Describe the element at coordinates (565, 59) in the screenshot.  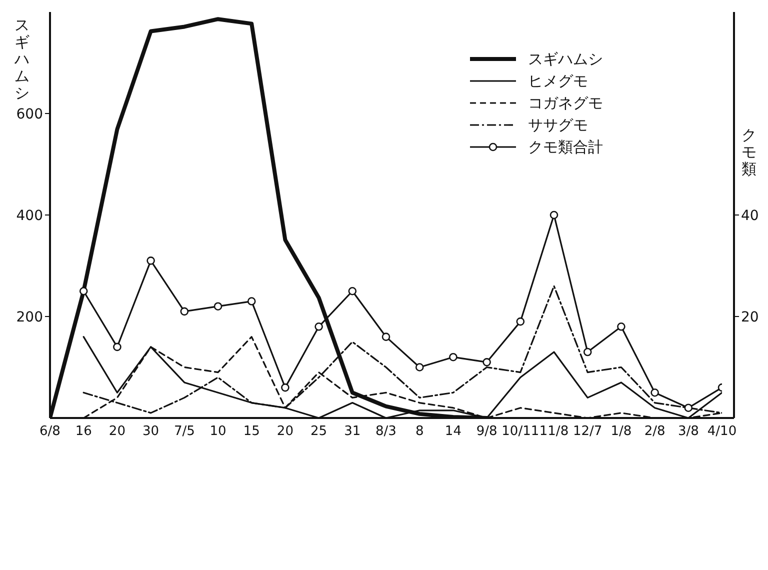
I see `legend-label: スギハムシ` at that location.